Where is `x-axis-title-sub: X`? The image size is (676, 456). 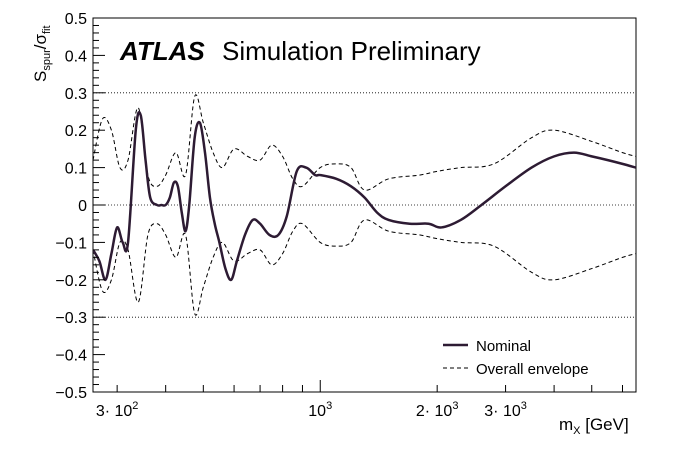 x-axis-title-sub: X is located at coordinates (577, 431).